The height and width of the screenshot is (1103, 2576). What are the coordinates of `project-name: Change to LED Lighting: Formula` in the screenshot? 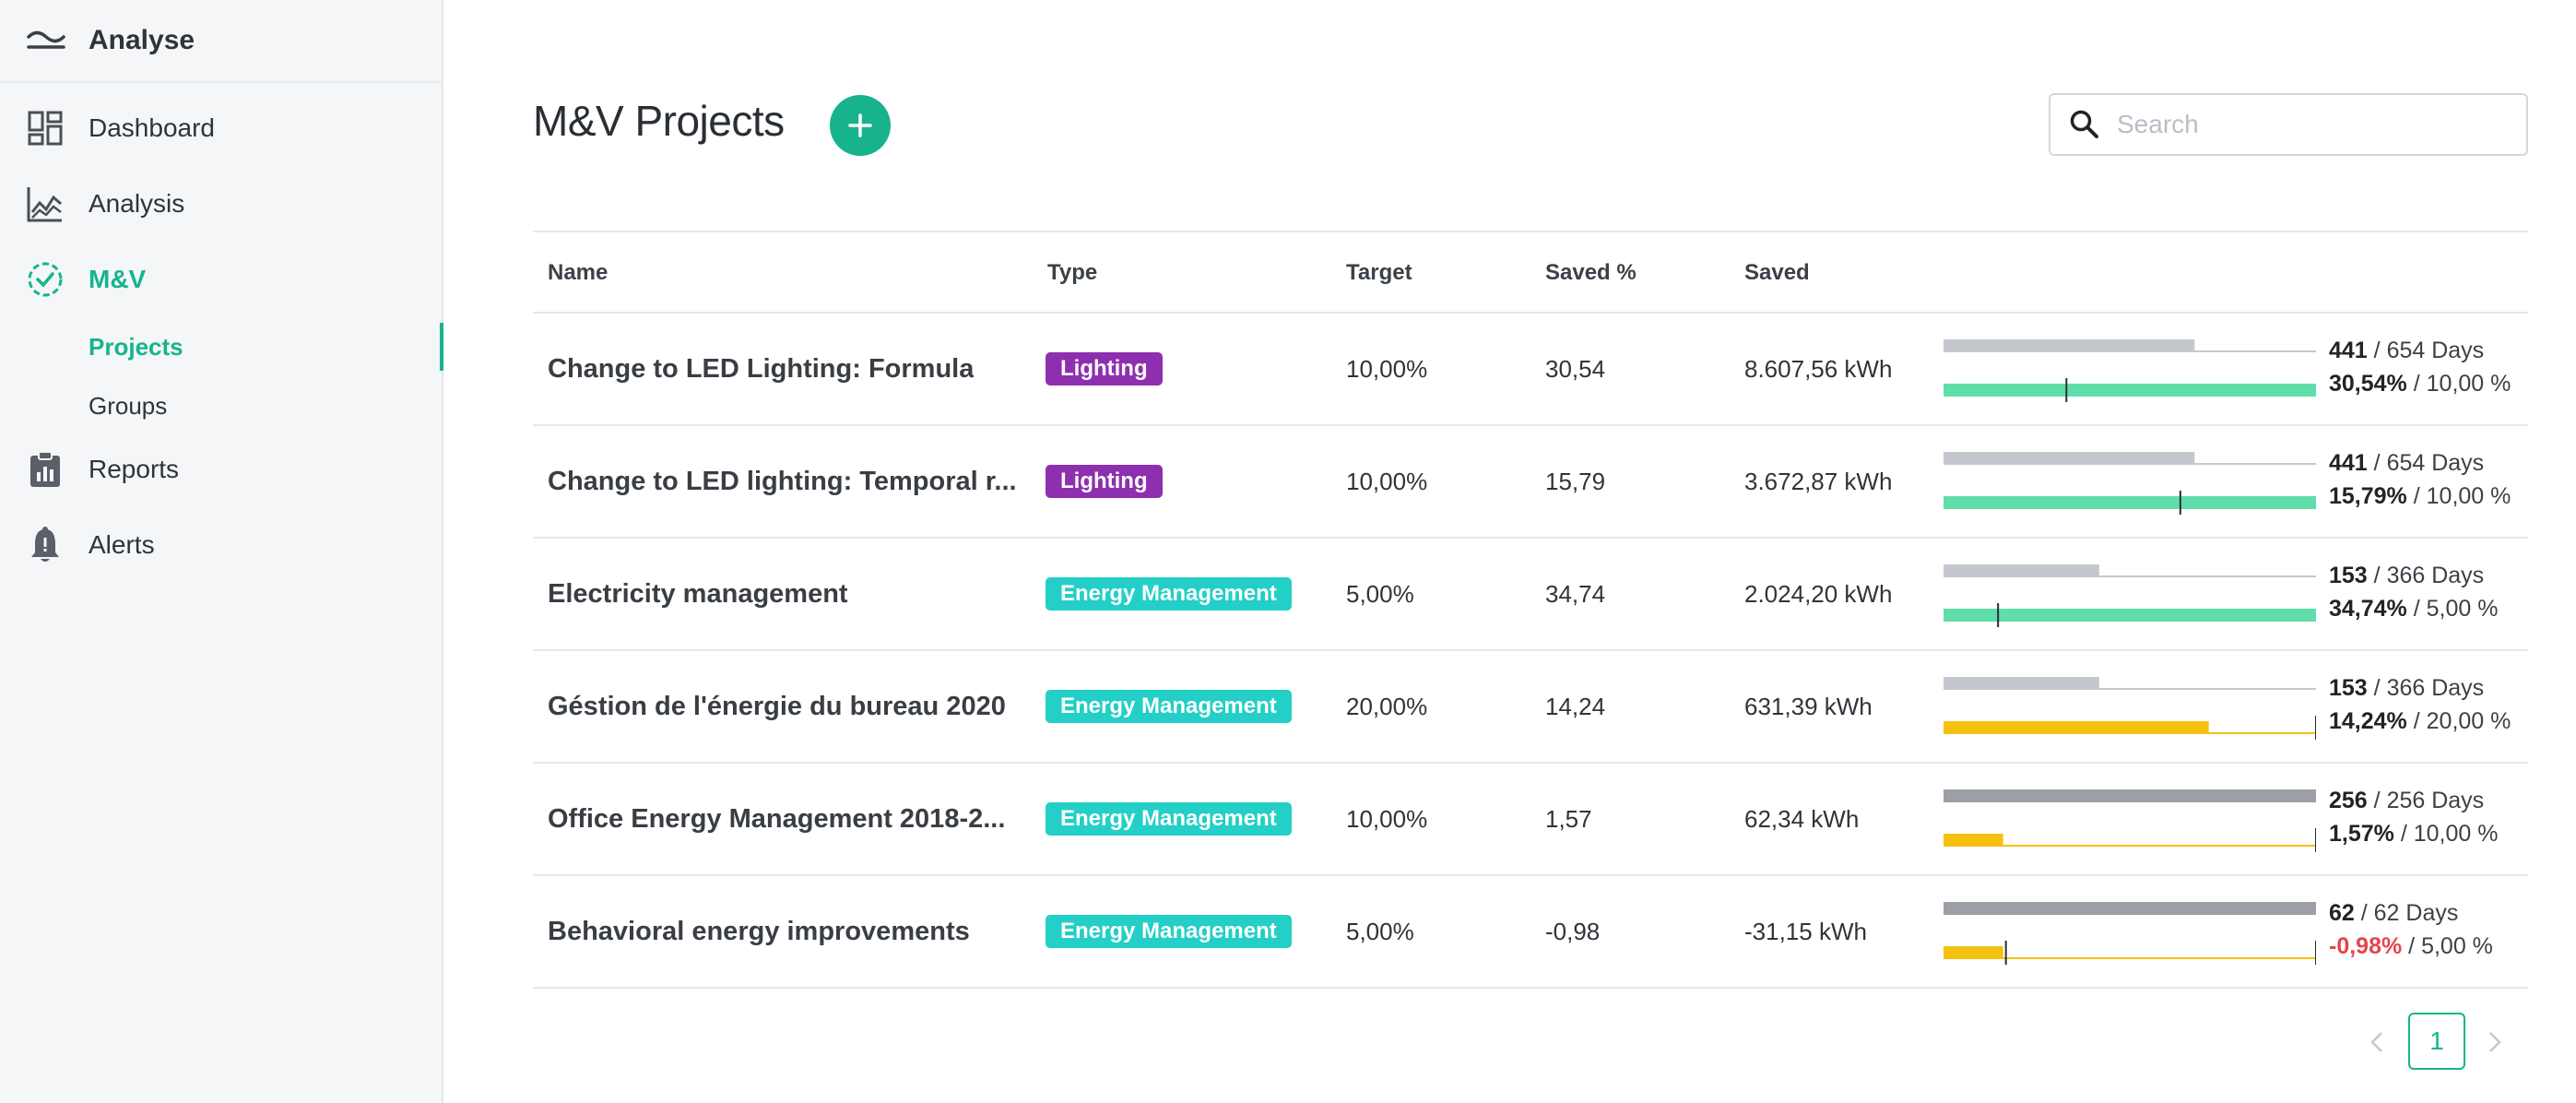 It's located at (761, 369).